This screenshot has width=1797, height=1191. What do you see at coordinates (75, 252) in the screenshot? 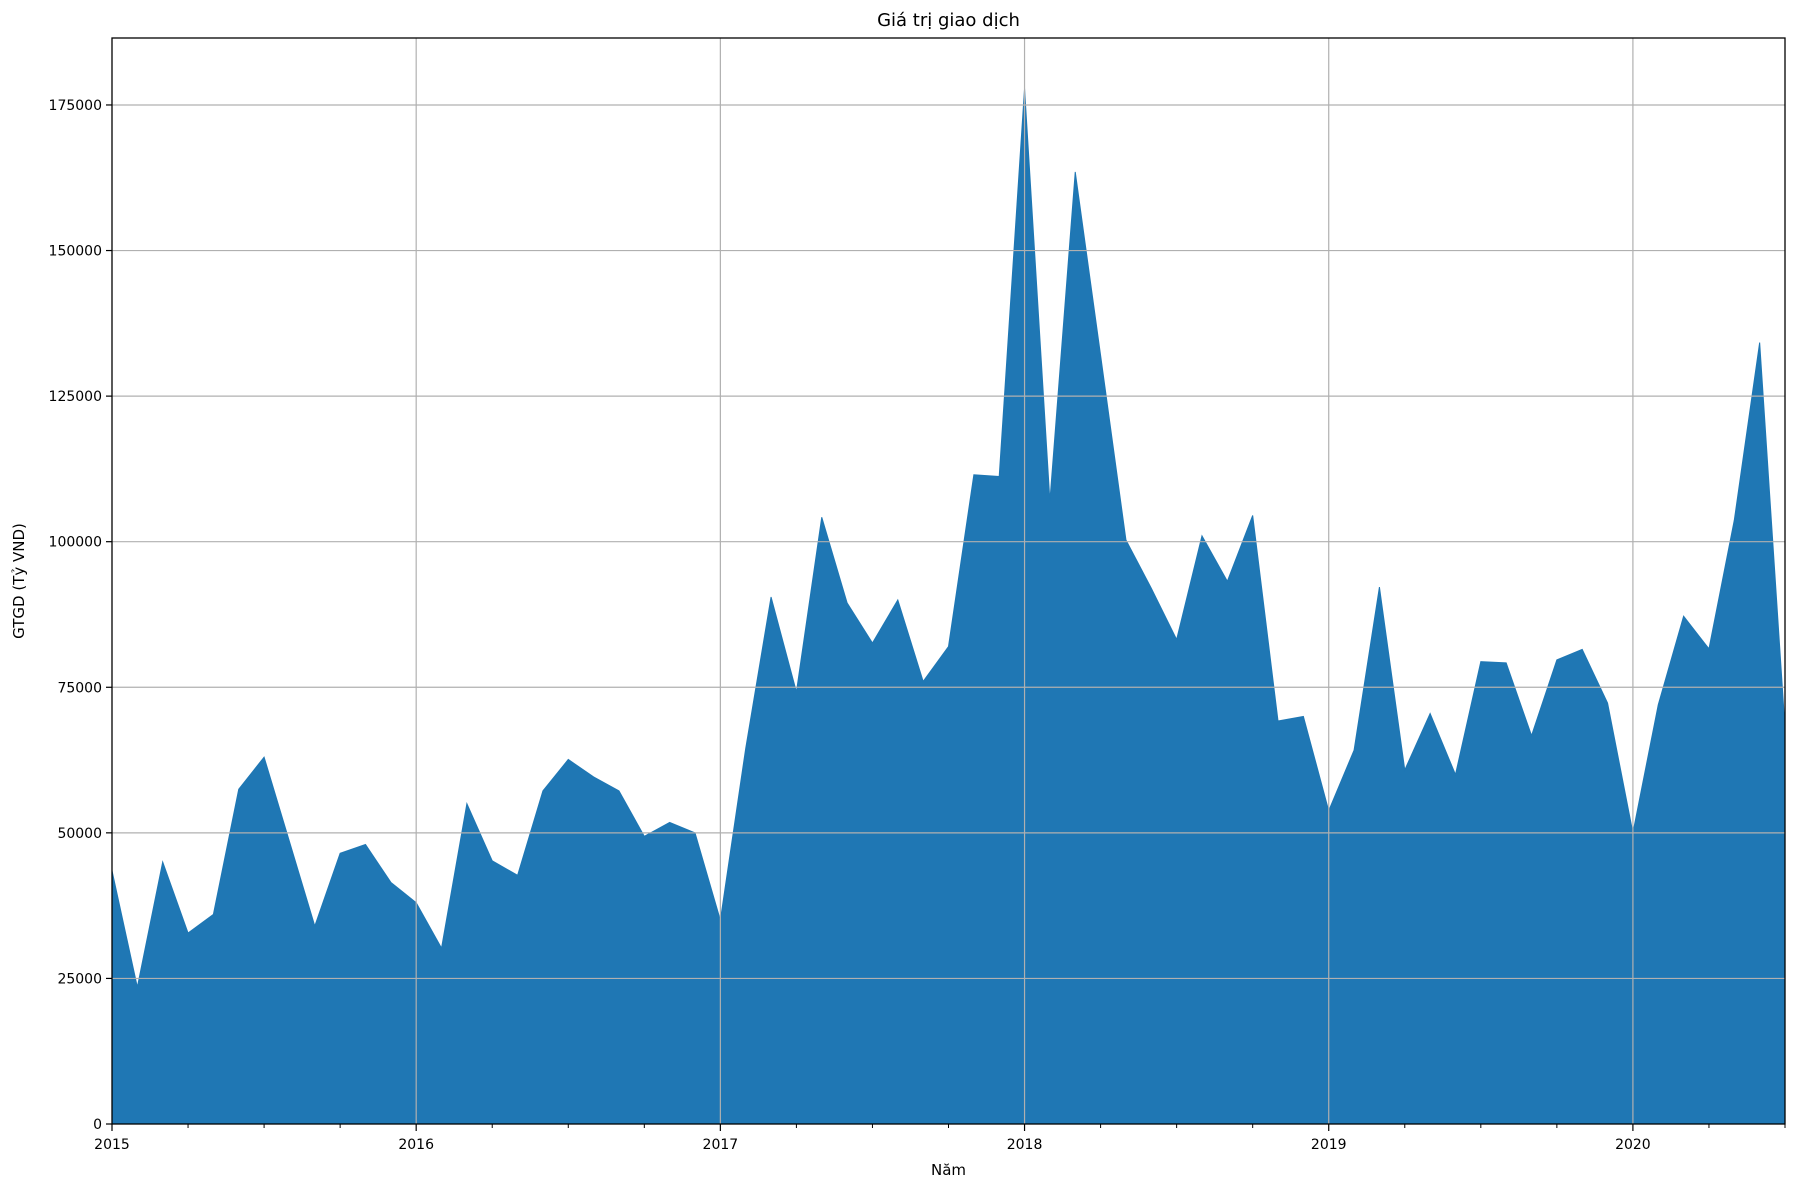
I see `y-tick-label: 150000` at bounding box center [75, 252].